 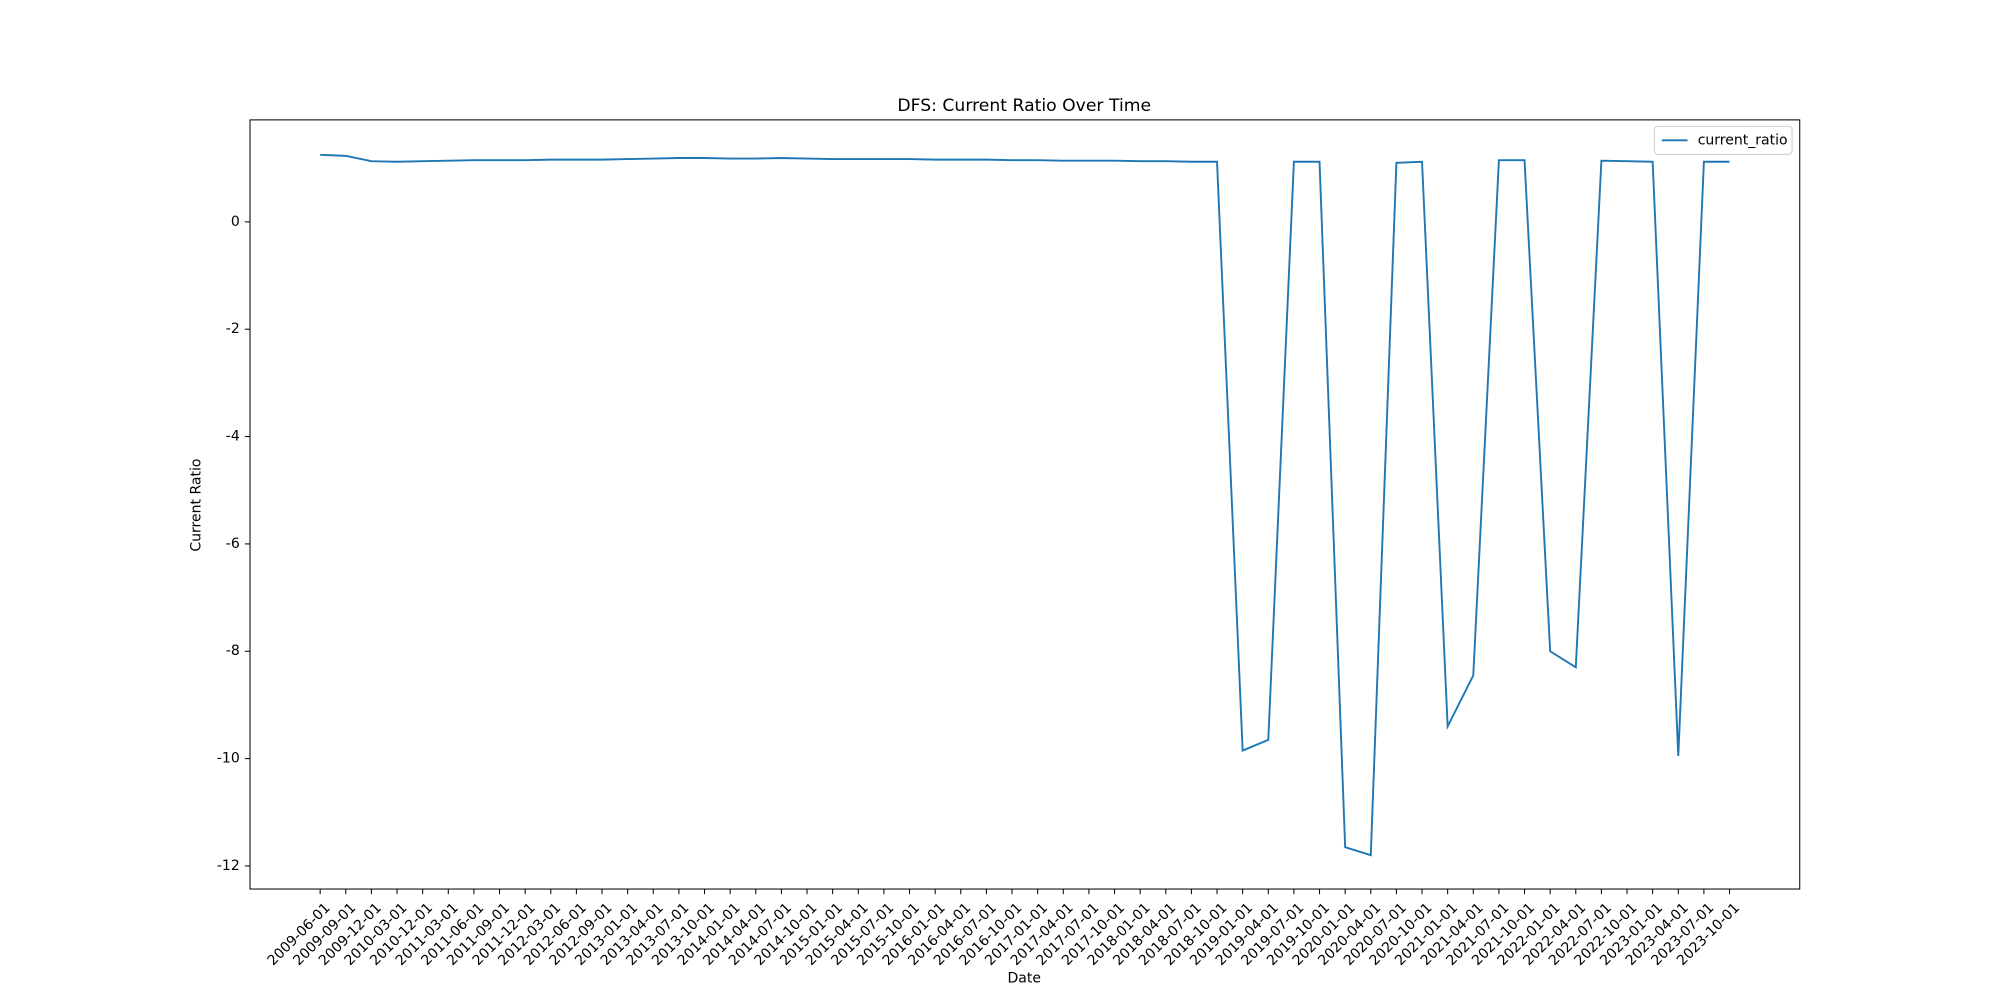 I want to click on y-tick-label: 0, so click(x=235, y=222).